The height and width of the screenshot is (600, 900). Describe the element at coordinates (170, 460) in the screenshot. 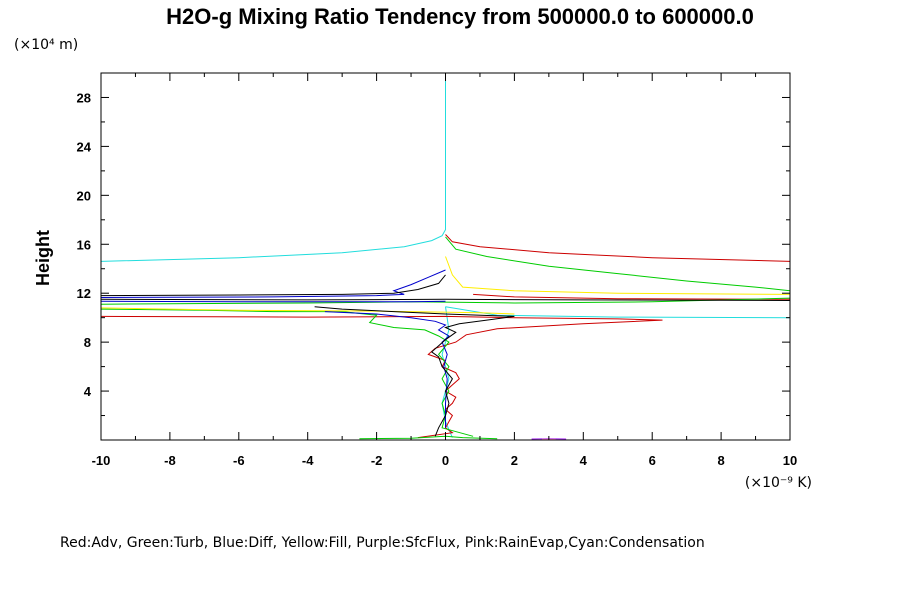

I see `x-tick-label: -8` at that location.